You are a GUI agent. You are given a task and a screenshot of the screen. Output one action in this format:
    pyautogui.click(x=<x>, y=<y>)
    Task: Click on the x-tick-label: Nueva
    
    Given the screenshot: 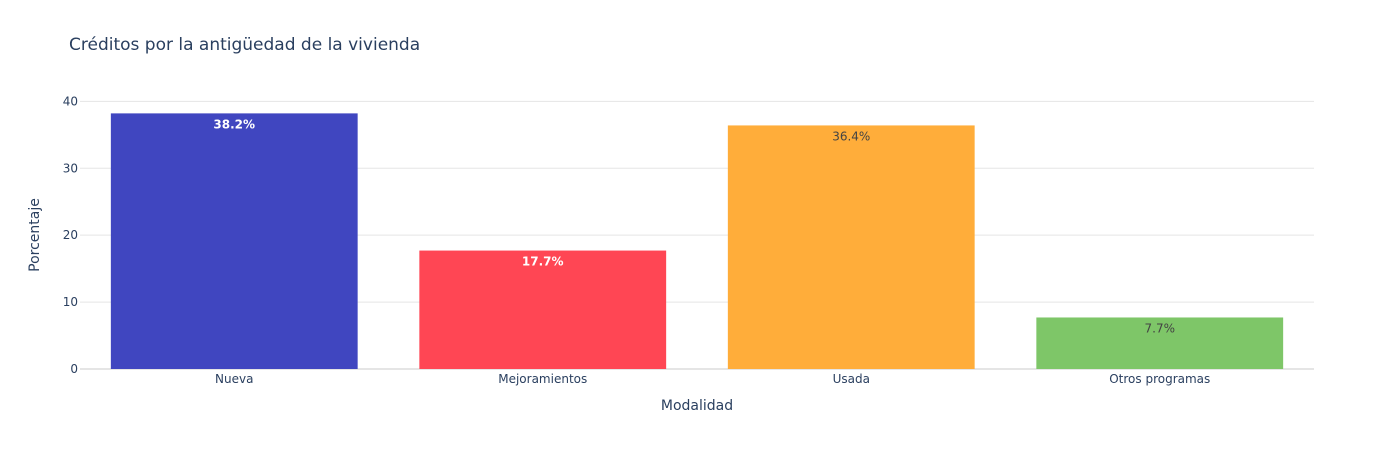 What is the action you would take?
    pyautogui.click(x=234, y=379)
    